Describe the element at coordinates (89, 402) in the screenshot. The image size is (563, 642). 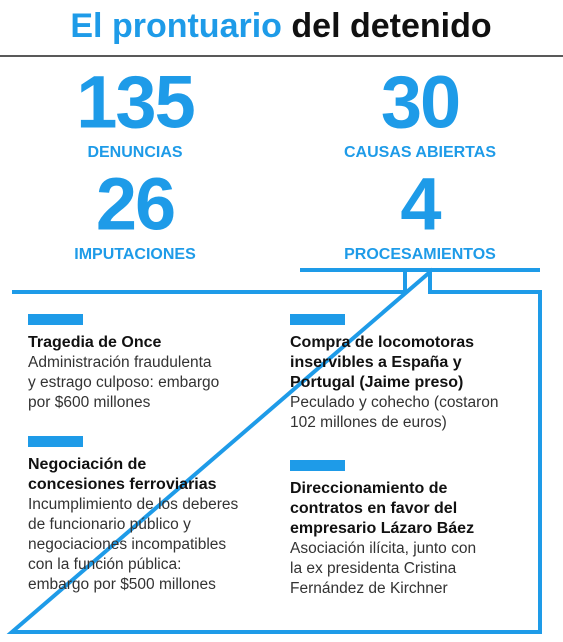
I see `case-description: por $600 millones` at that location.